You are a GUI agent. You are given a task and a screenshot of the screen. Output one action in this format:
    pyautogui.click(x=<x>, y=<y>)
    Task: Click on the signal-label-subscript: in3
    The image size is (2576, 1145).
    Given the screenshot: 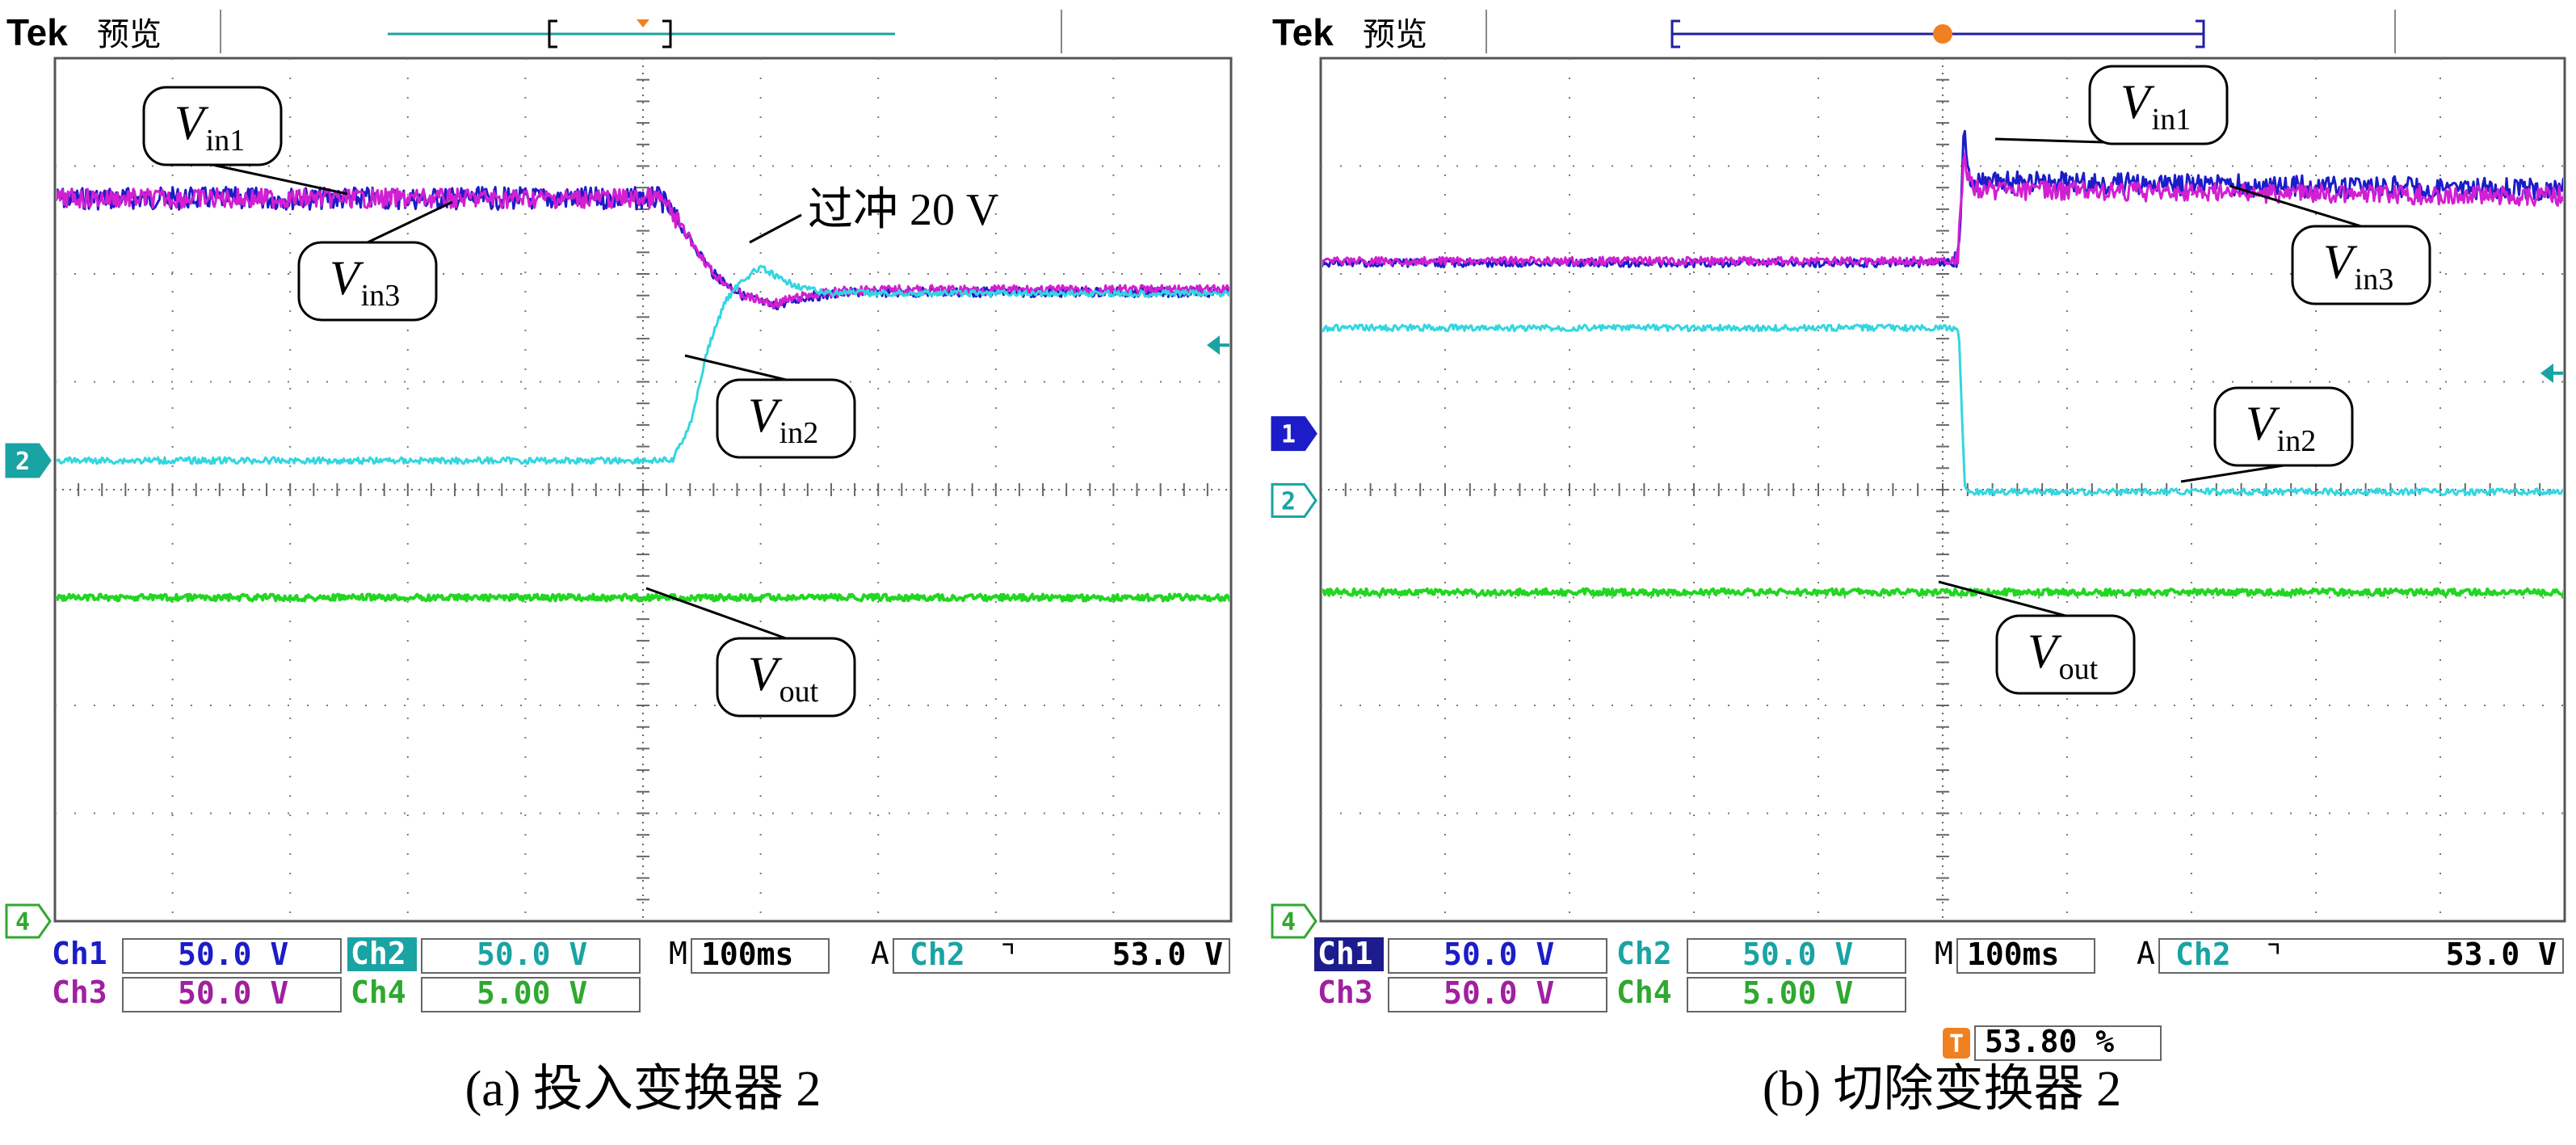 What is the action you would take?
    pyautogui.click(x=2374, y=280)
    